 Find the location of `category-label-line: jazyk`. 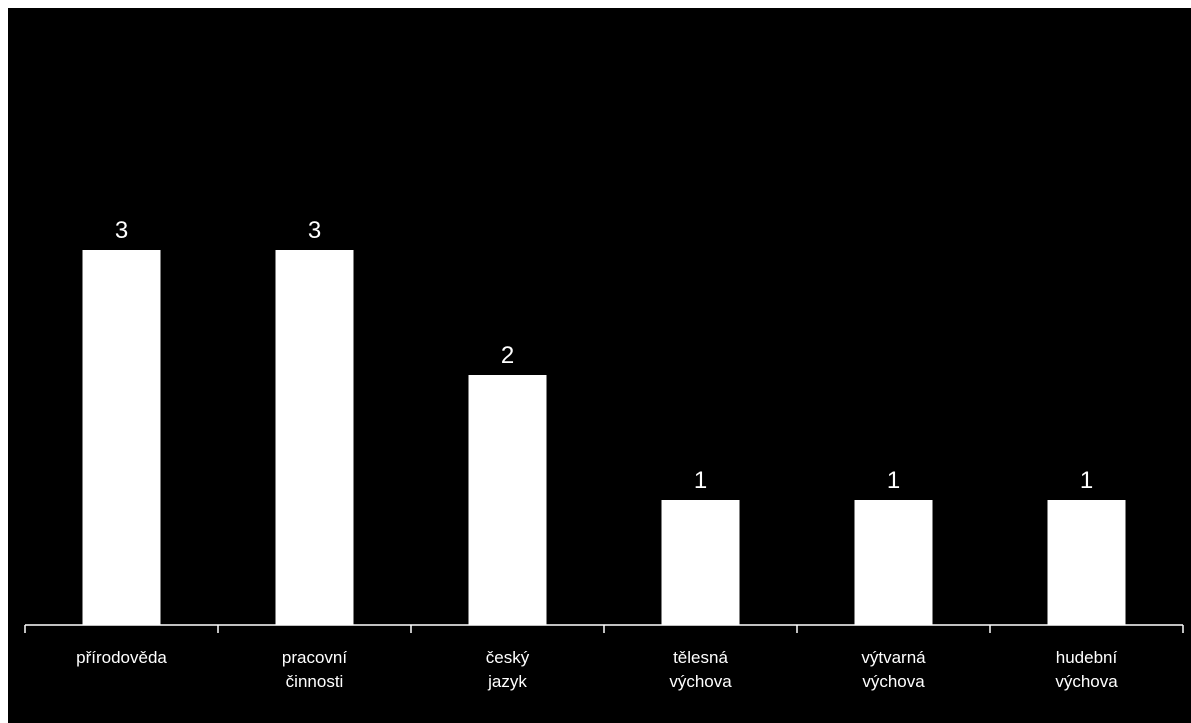

category-label-line: jazyk is located at coordinates (507, 681).